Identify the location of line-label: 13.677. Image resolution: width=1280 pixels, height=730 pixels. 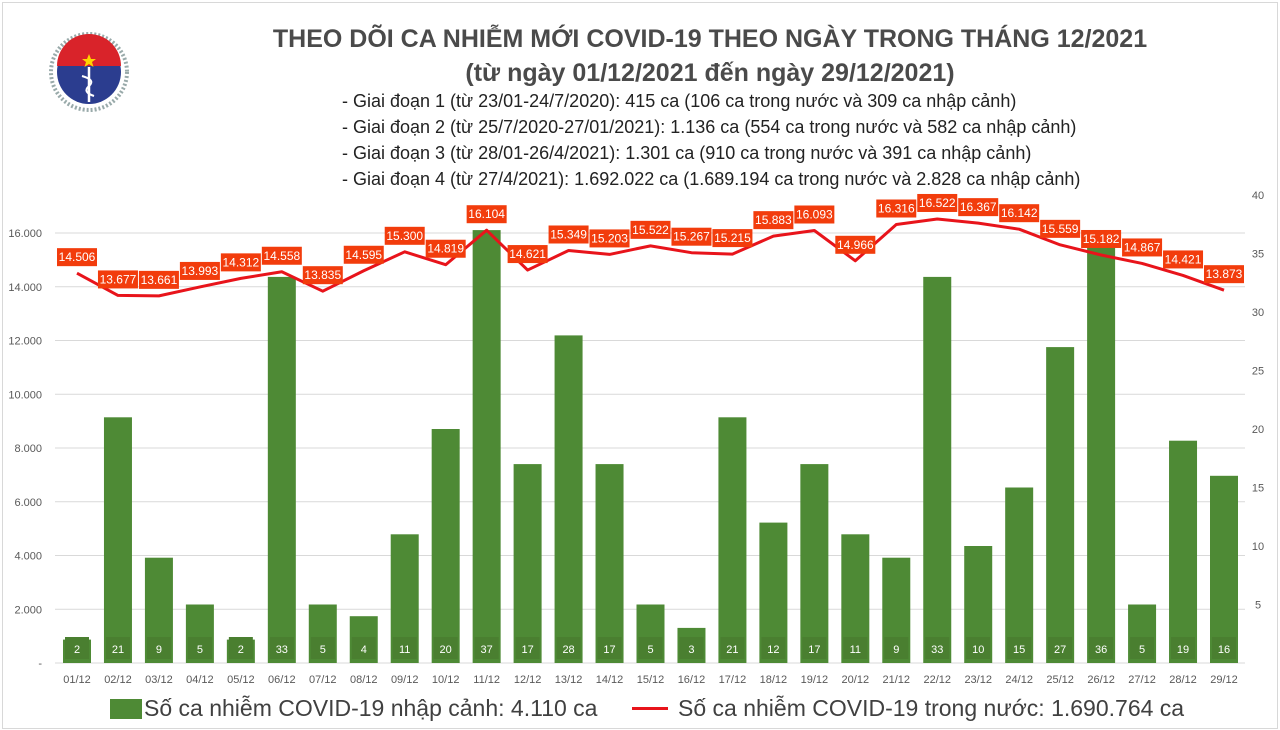
(118, 279).